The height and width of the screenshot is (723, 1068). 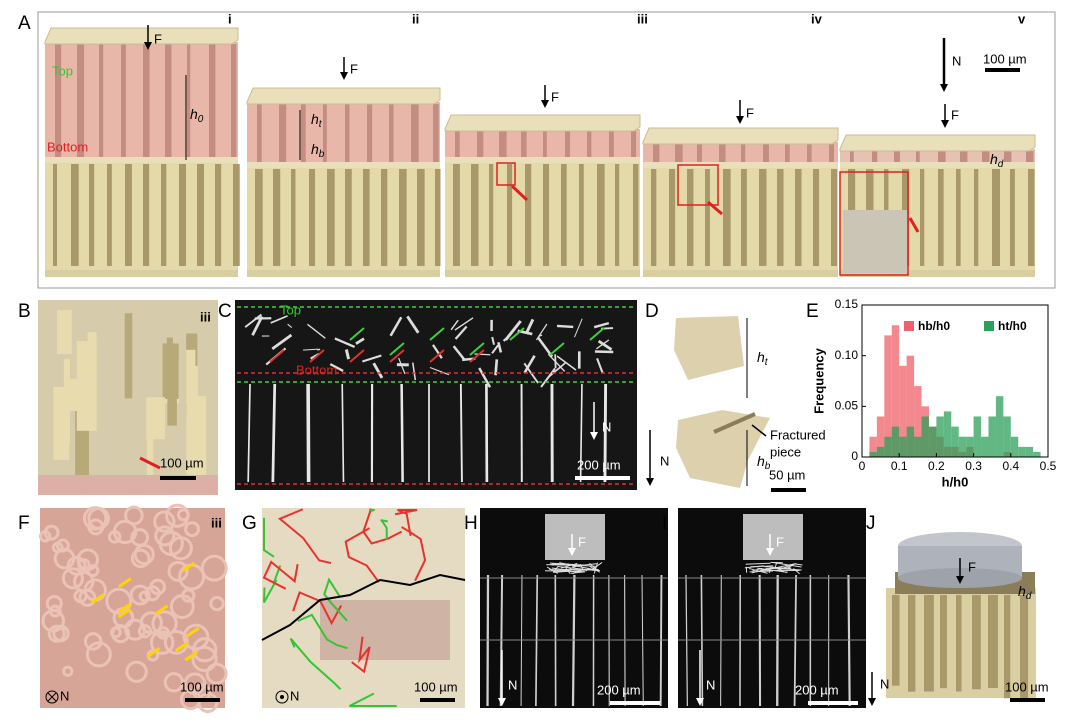 I want to click on pointer, so click(x=759, y=430).